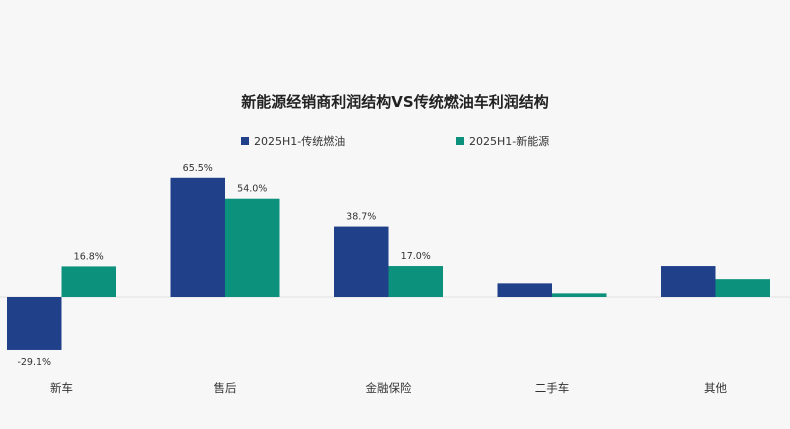 Image resolution: width=790 pixels, height=429 pixels. I want to click on category-label-4: 其他, so click(715, 388).